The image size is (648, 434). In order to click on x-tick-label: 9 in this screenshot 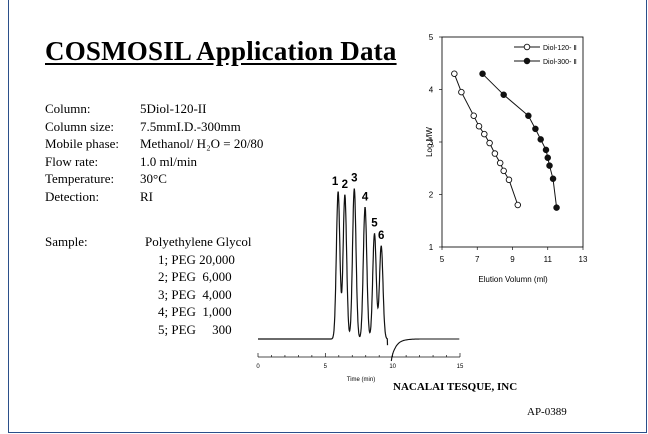, I will do `click(512, 259)`.